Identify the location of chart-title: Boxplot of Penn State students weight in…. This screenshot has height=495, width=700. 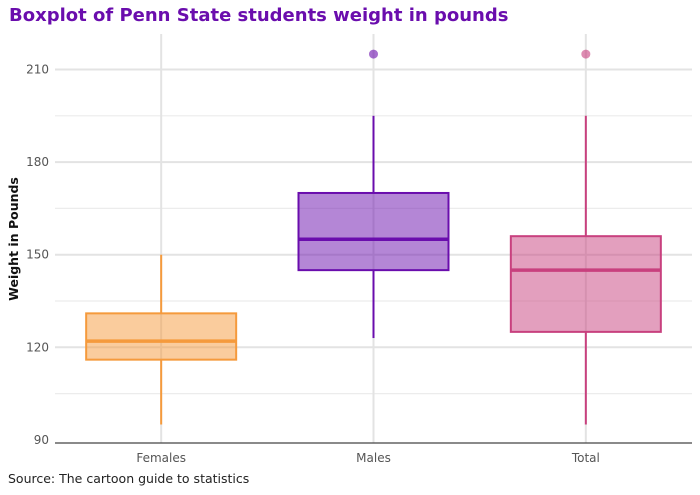
(259, 15).